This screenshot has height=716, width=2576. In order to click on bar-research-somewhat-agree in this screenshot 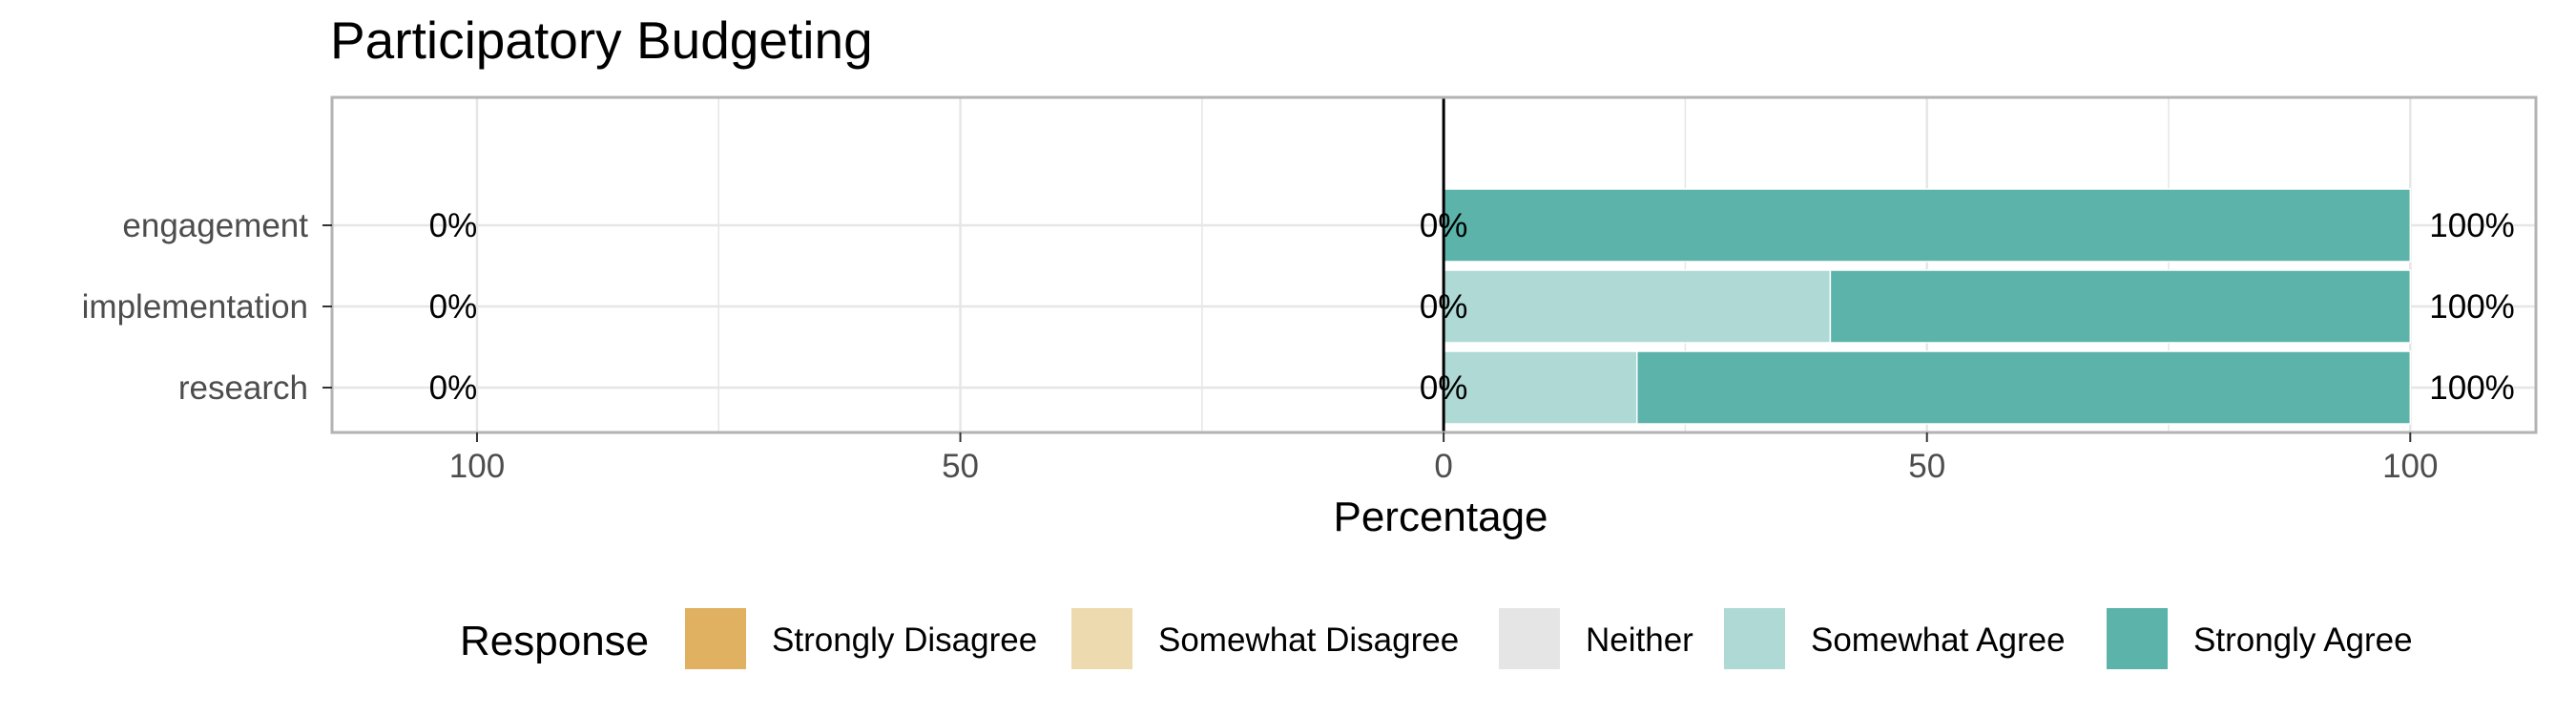, I will do `click(1540, 387)`.